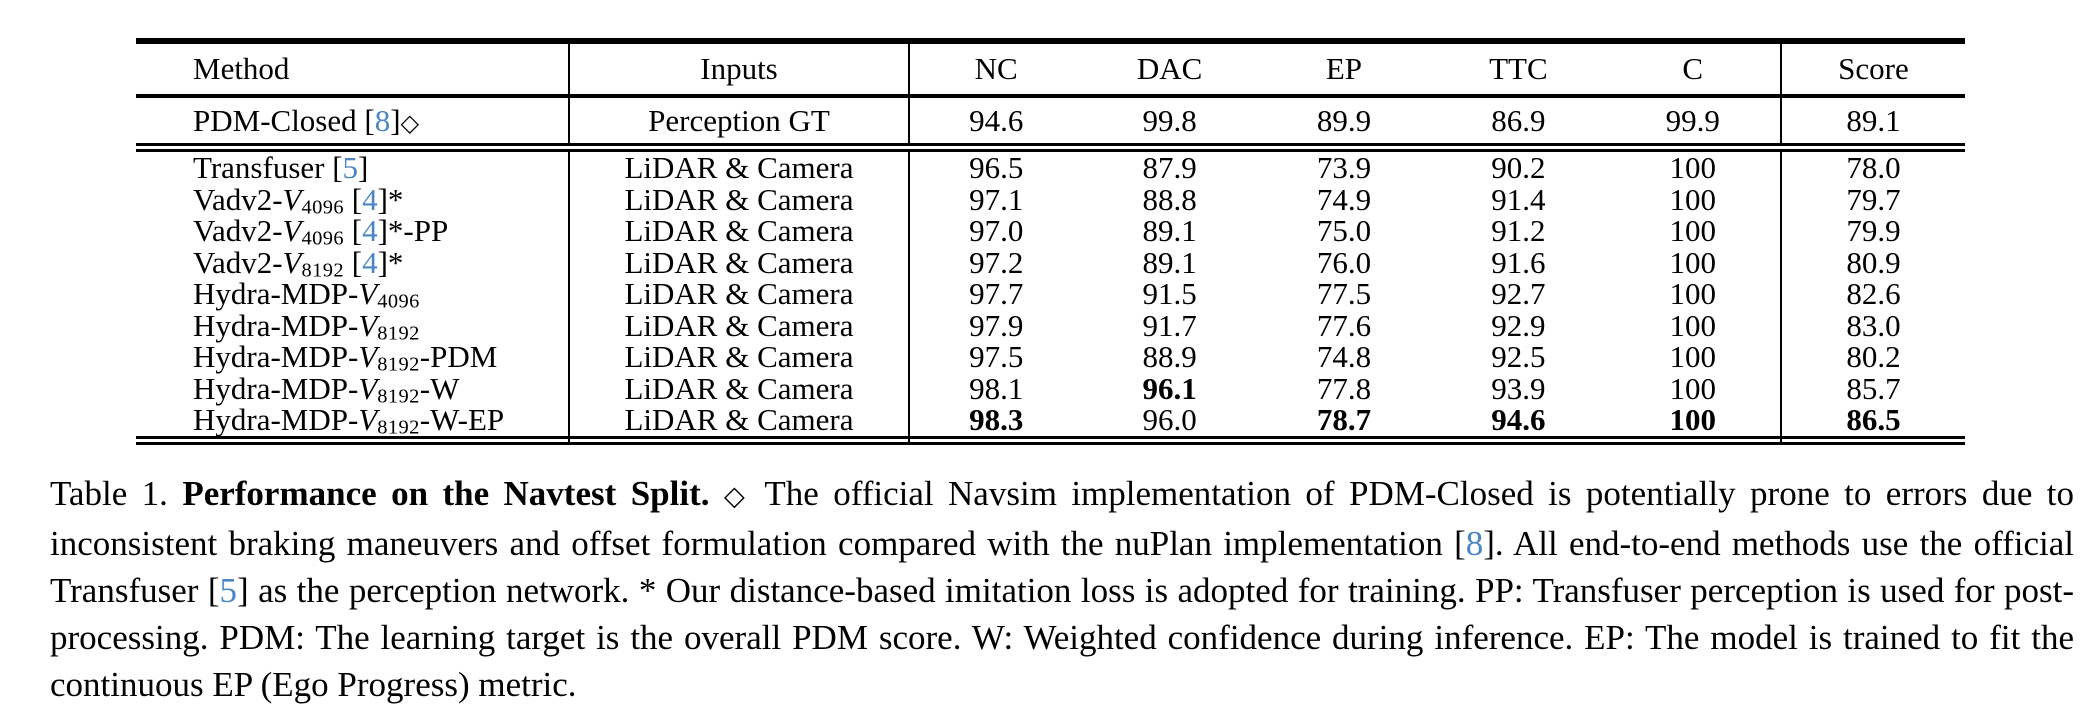 Image resolution: width=2096 pixels, height=707 pixels. What do you see at coordinates (995, 424) in the screenshot?
I see `value-cell: 98.3` at bounding box center [995, 424].